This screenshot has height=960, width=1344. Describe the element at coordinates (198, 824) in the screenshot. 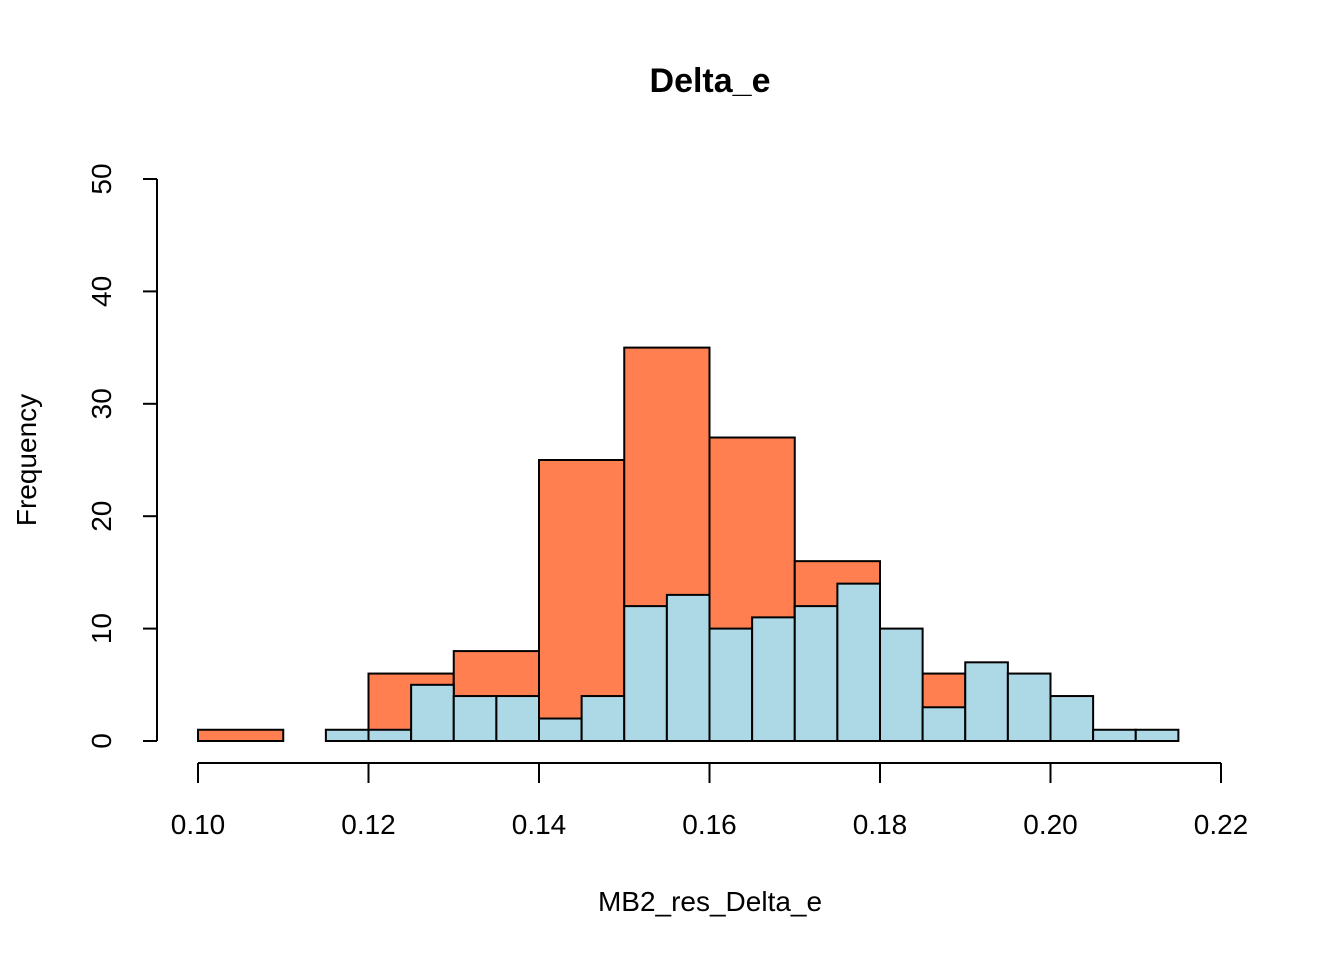

I see `x-tick-label: 0.10` at that location.